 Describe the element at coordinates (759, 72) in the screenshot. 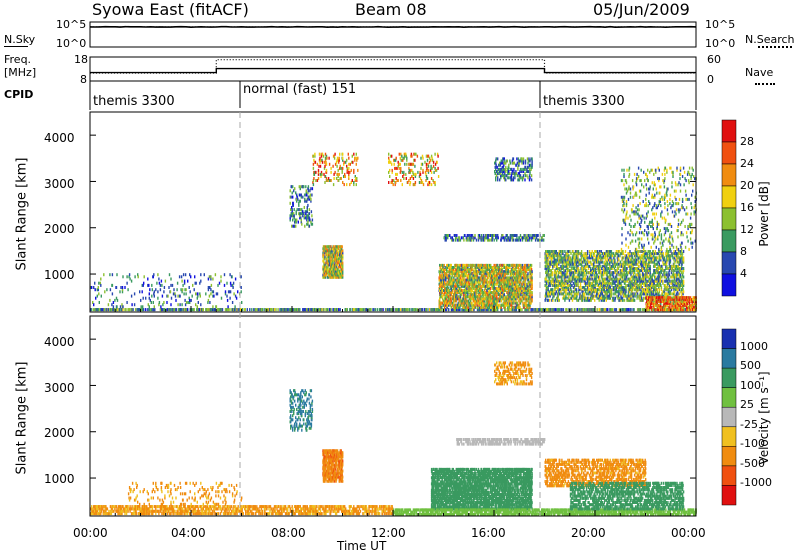

I see `nave-label: Nave` at that location.